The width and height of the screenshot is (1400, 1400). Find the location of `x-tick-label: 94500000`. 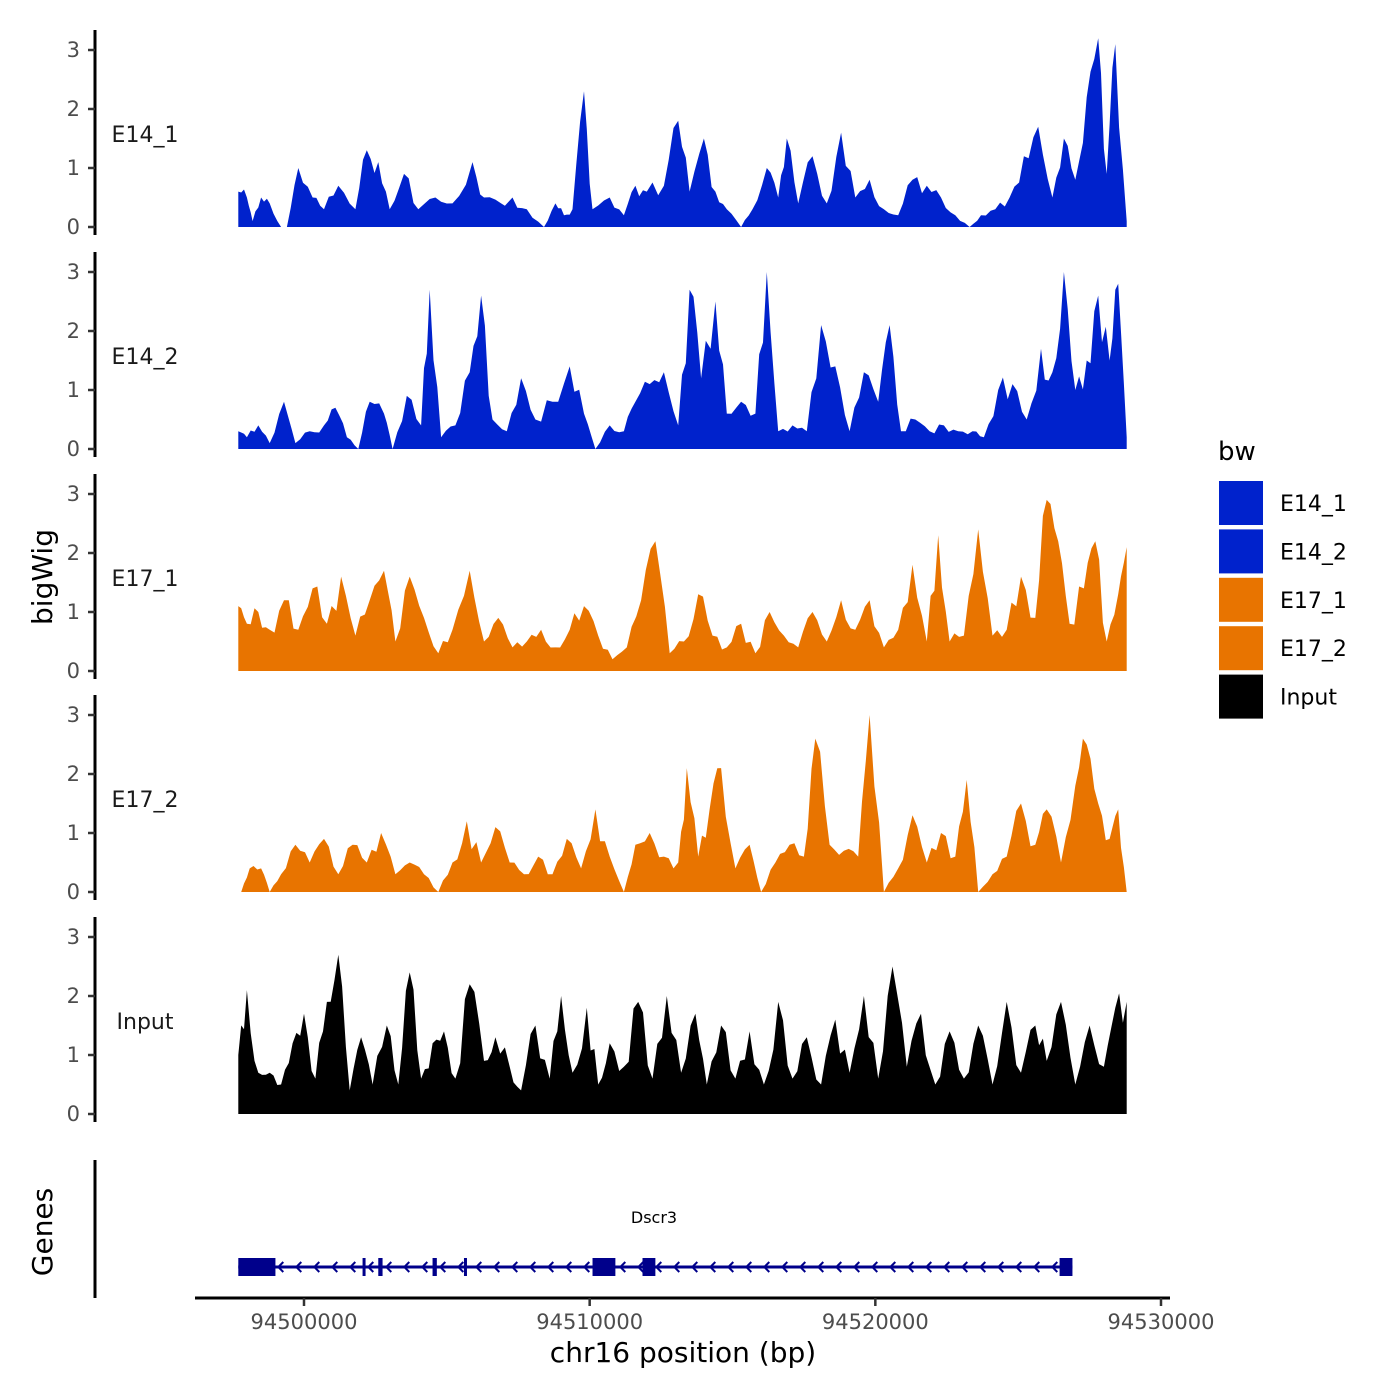

x-tick-label: 94500000 is located at coordinates (304, 1322).